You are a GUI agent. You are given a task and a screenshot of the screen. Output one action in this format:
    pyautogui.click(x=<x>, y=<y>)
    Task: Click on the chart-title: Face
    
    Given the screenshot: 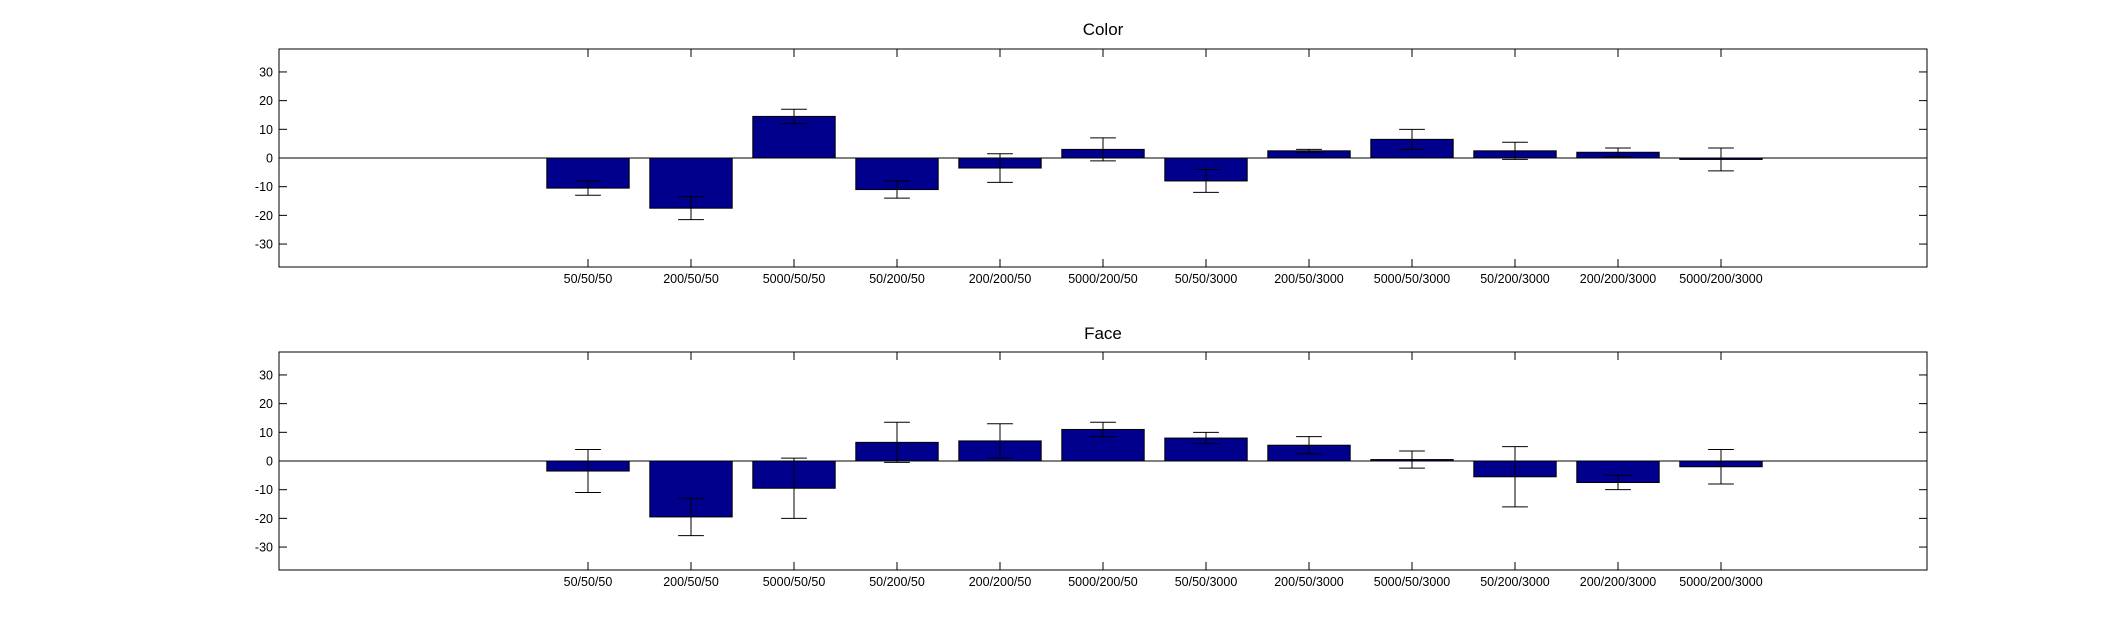 What is the action you would take?
    pyautogui.click(x=1103, y=333)
    